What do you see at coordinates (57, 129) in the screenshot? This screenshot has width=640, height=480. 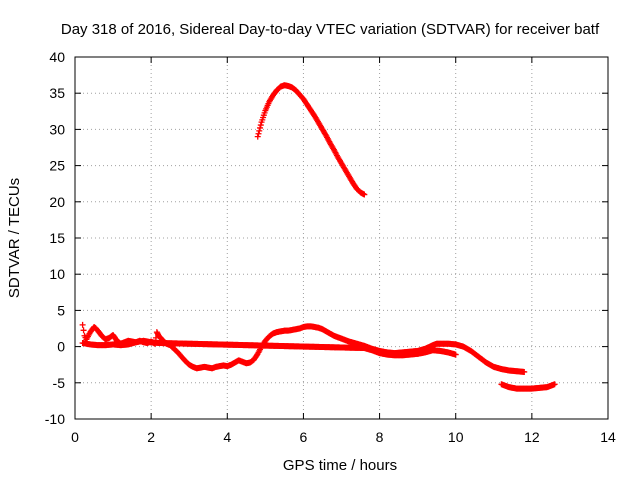 I see `y-tick-label: 30` at bounding box center [57, 129].